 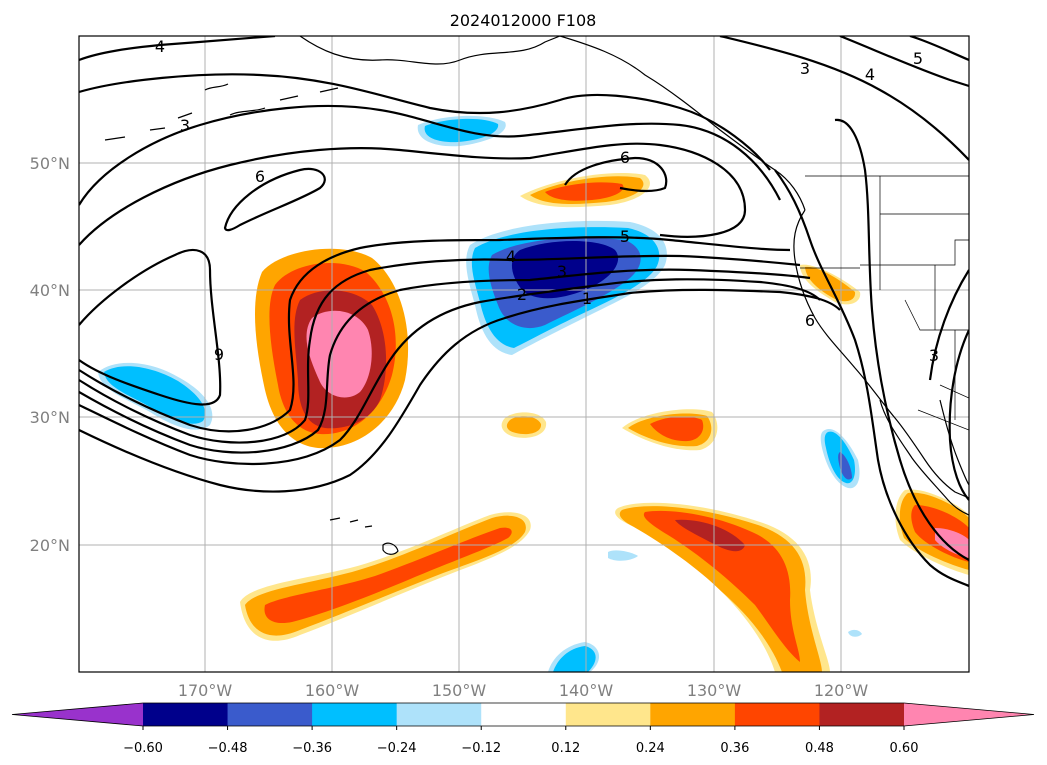 I want to click on colorbar-extend-max, so click(x=969, y=714).